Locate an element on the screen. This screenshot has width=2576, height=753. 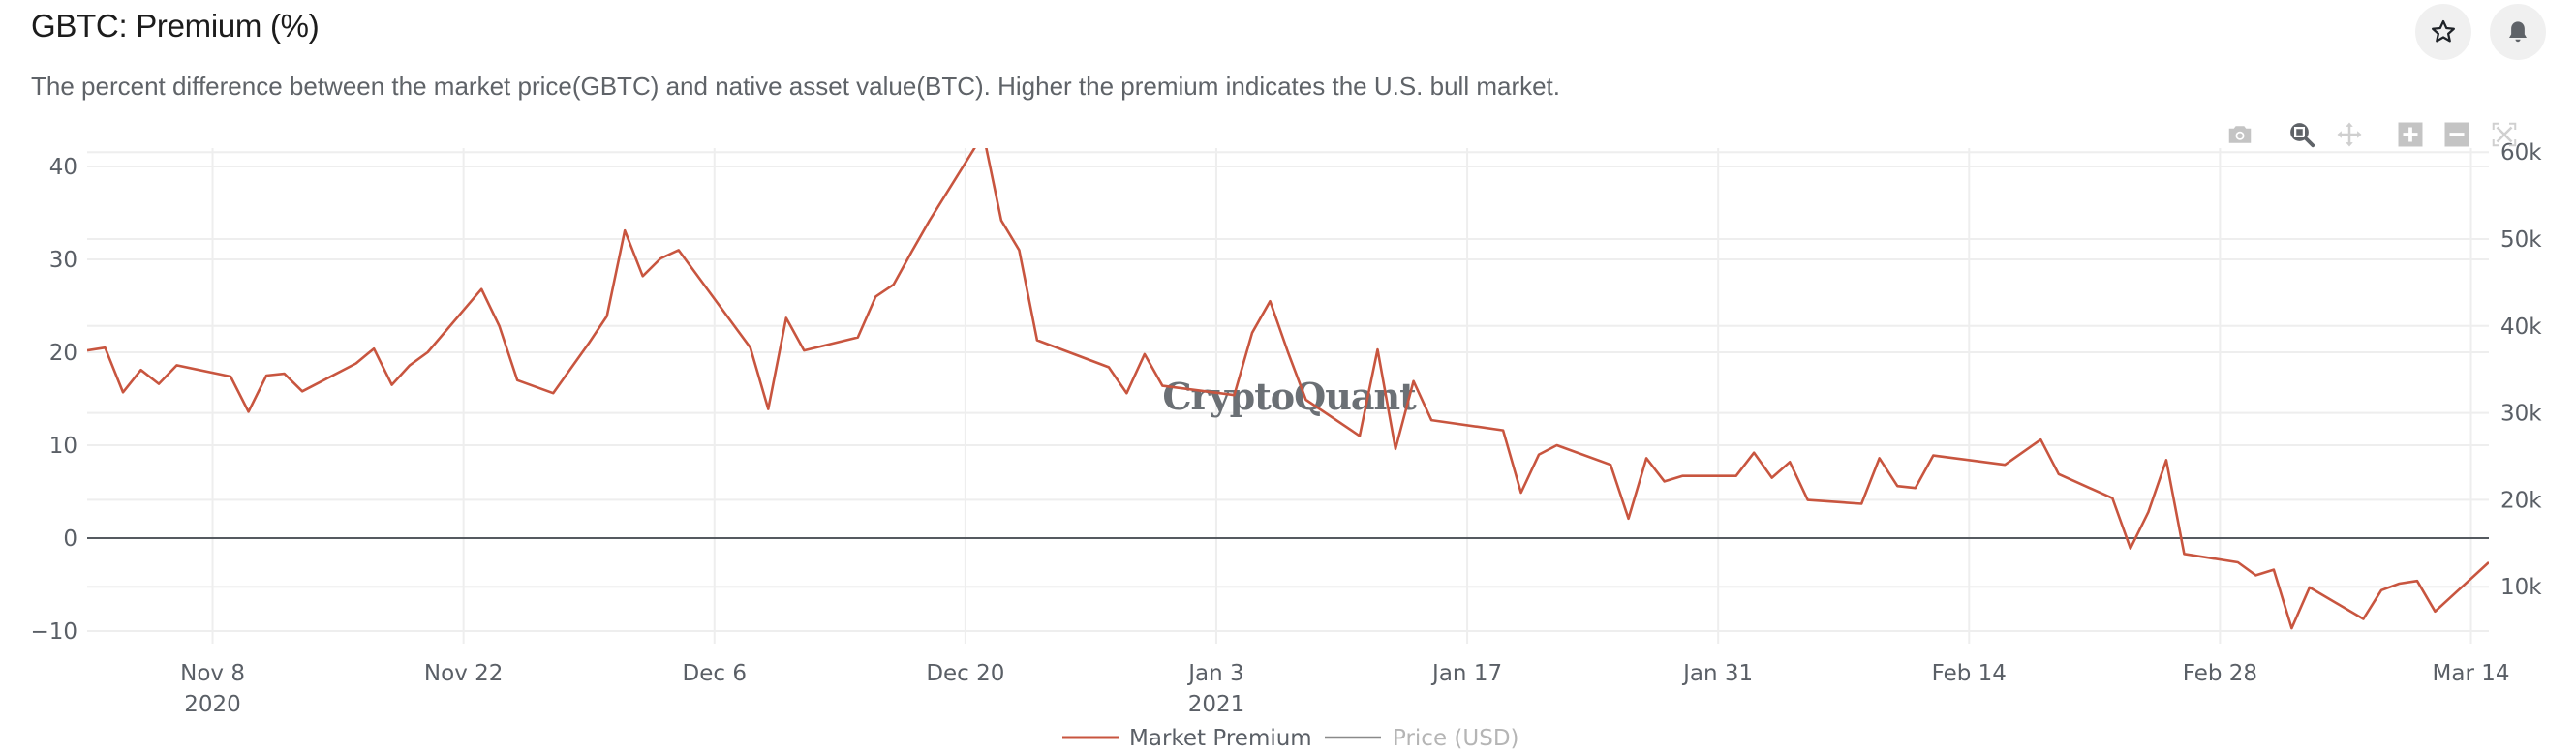
favorite-button is located at coordinates (2443, 32).